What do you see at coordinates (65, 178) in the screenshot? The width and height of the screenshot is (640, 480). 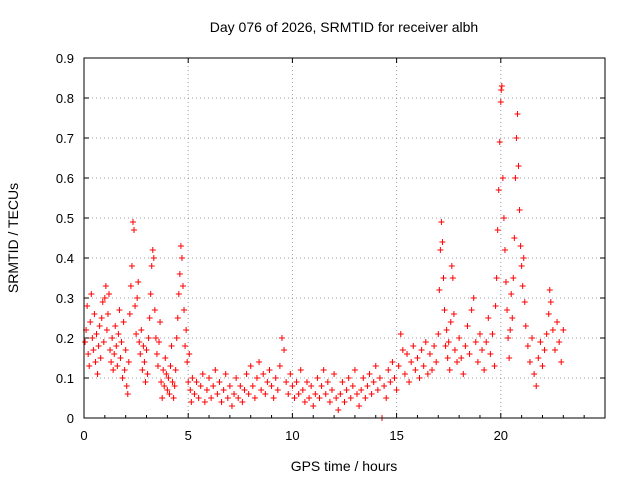 I see `y-tick-label: 0.6` at bounding box center [65, 178].